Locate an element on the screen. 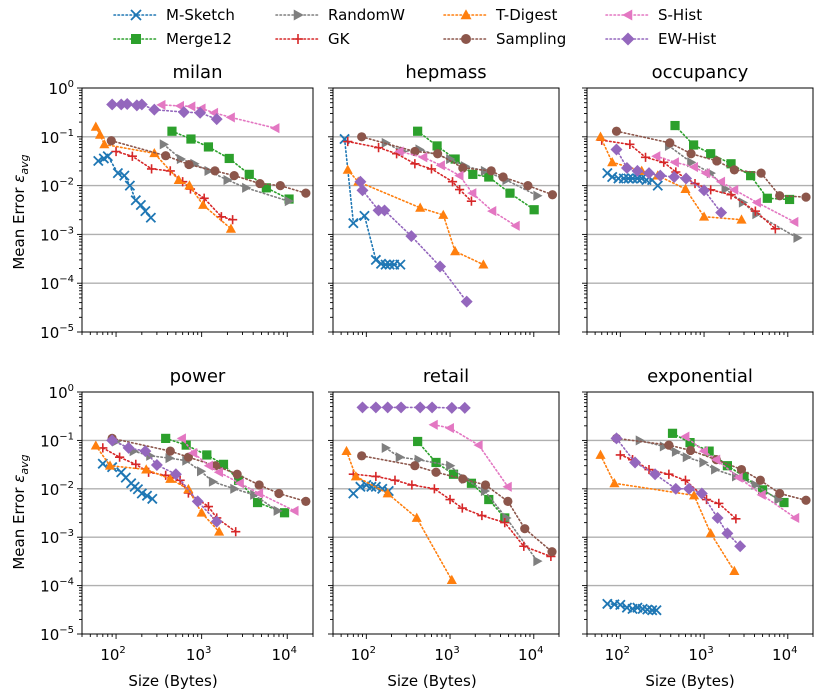  panel-power: power 10² 10³ 10⁴ 10⁰ 10⁻¹ 10⁻² 10⁻³ 10⁻⁴ 10⁻⁵ is located at coordinates (177, 515).